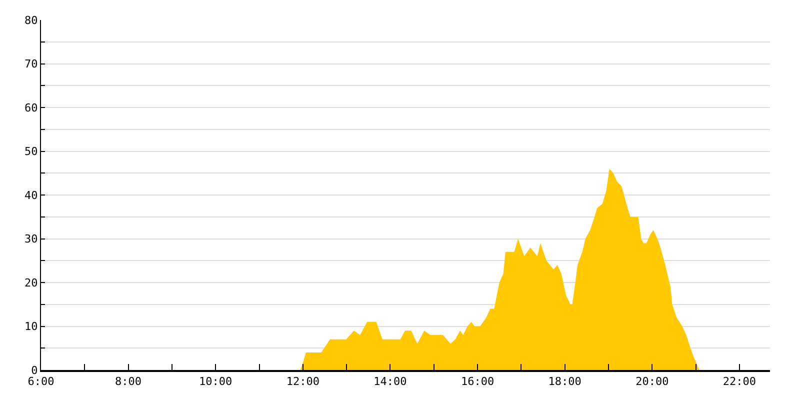 The height and width of the screenshot is (400, 800). What do you see at coordinates (128, 381) in the screenshot?
I see `x-tick-label: 8:00` at bounding box center [128, 381].